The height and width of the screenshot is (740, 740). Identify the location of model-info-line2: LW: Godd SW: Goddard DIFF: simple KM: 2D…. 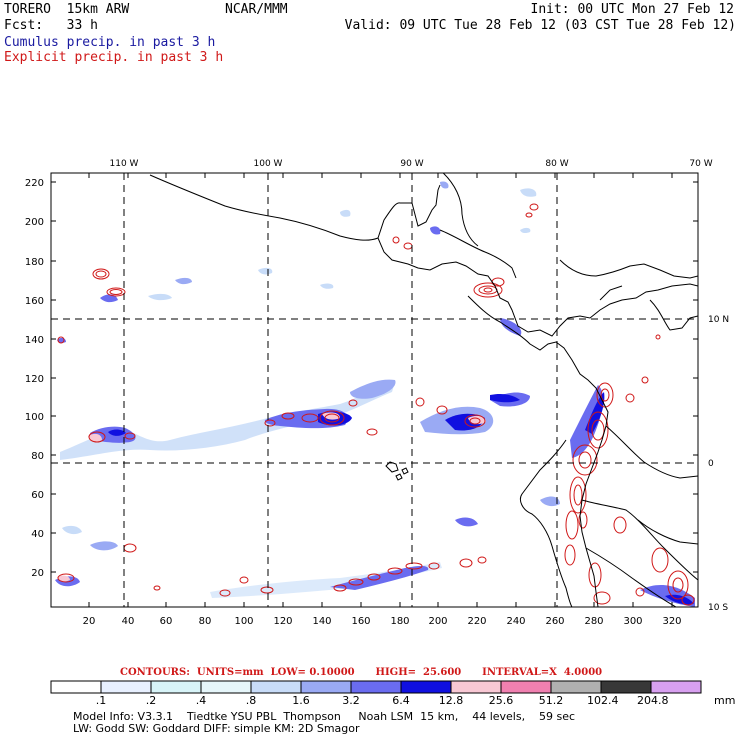
(216, 728).